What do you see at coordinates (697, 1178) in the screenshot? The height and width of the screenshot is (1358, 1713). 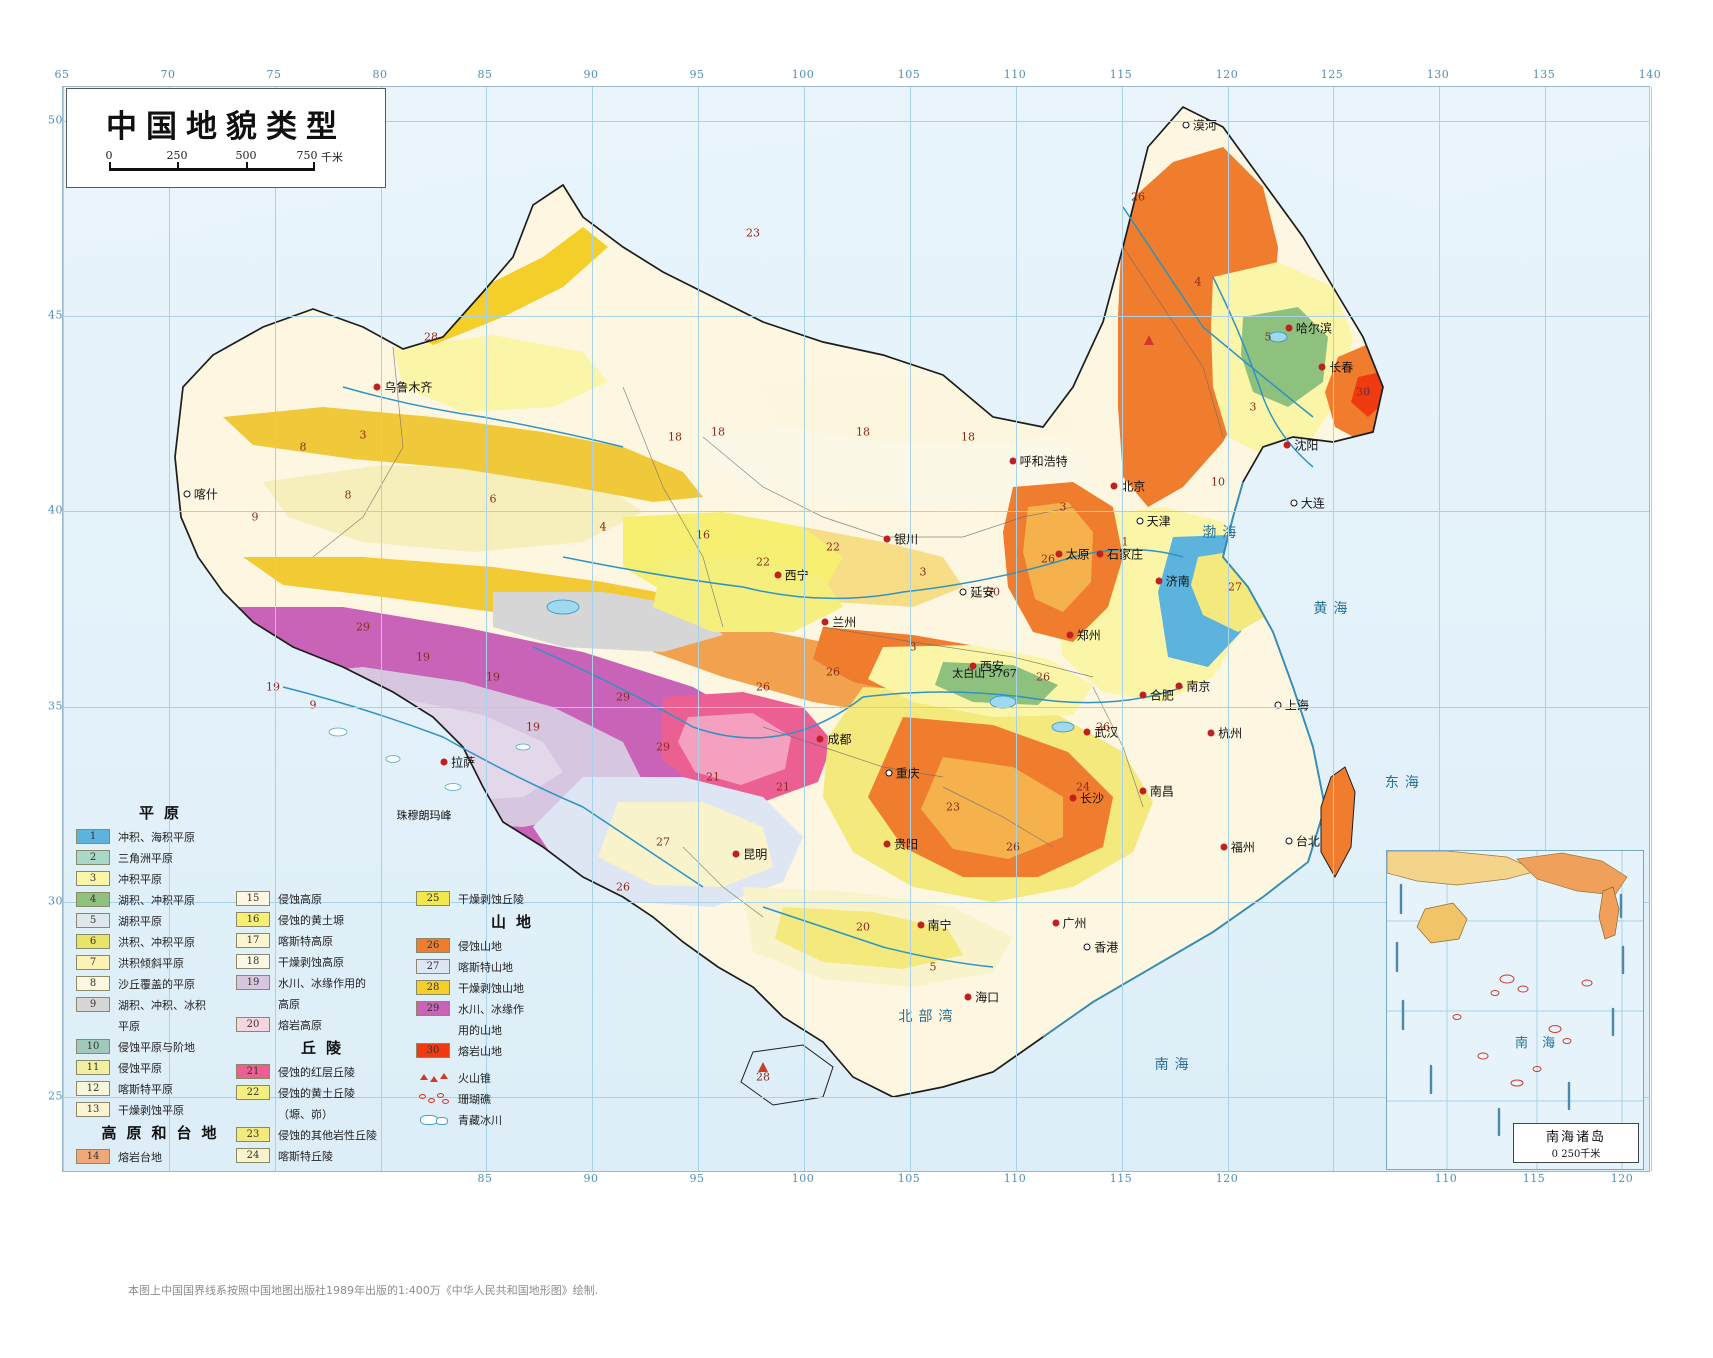 I see `longitude-label-bottom: 95` at bounding box center [697, 1178].